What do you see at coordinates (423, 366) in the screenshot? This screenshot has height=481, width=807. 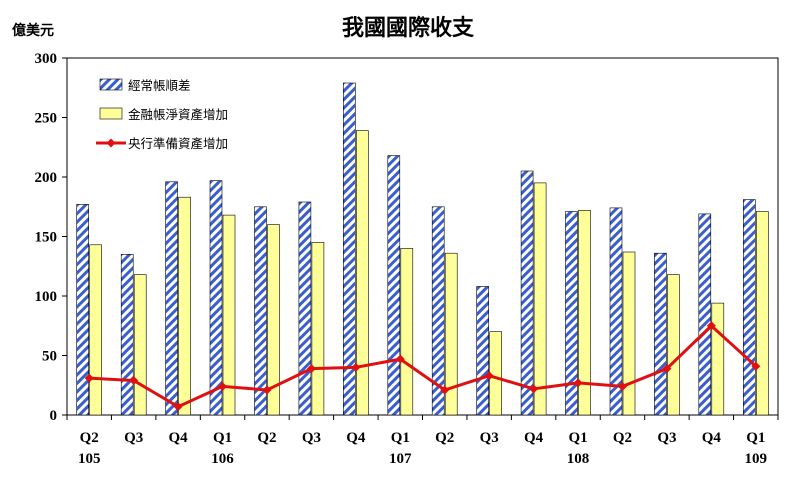 I see `reserve-assets-line` at bounding box center [423, 366].